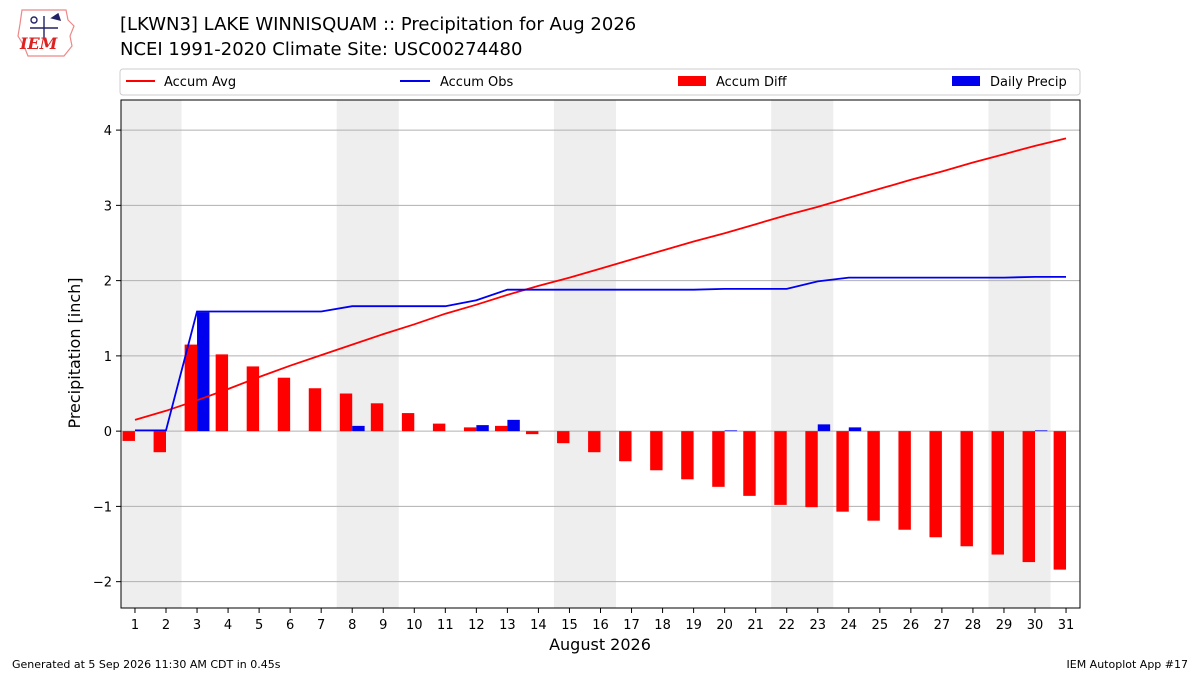 The height and width of the screenshot is (675, 1200). Describe the element at coordinates (102, 507) in the screenshot. I see `y-tick-label: −1` at that location.